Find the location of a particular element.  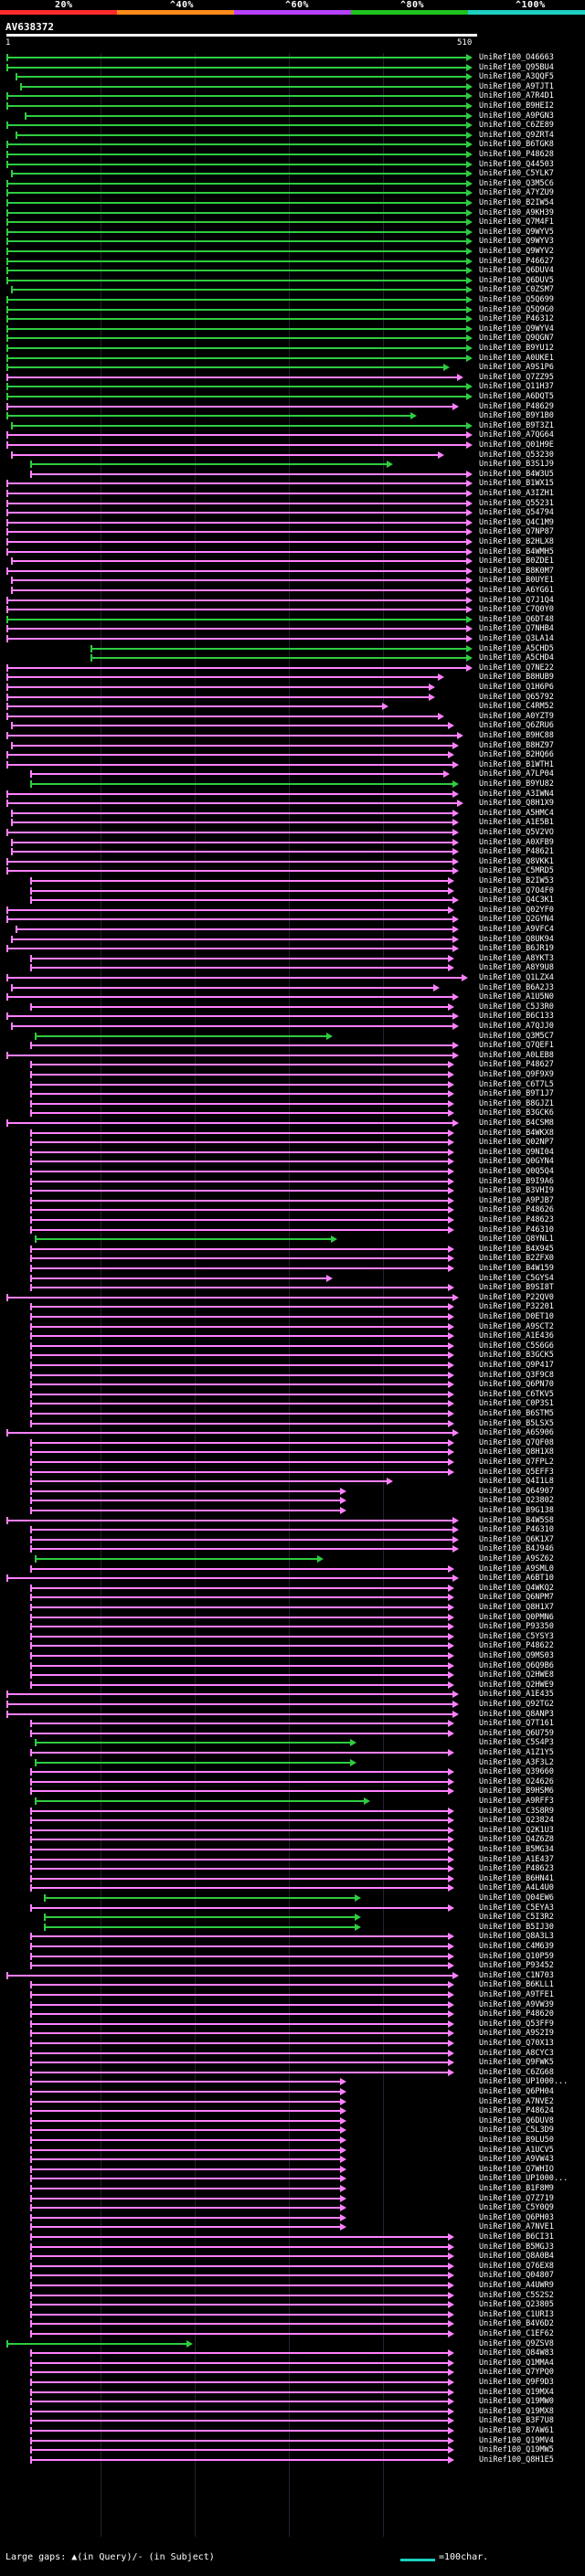

hit-id-link: UniRef100_Q7M4F1 is located at coordinates (516, 222).